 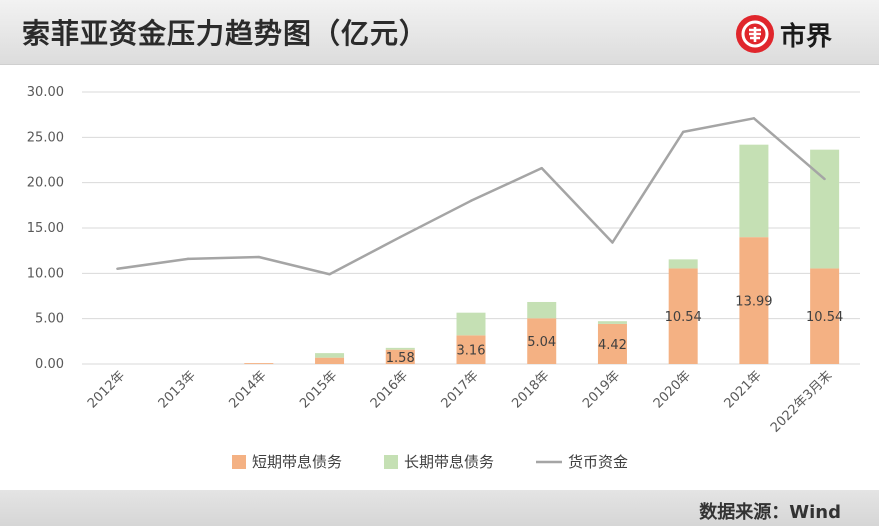 I want to click on x-tick-label: 2020年, so click(x=672, y=389).